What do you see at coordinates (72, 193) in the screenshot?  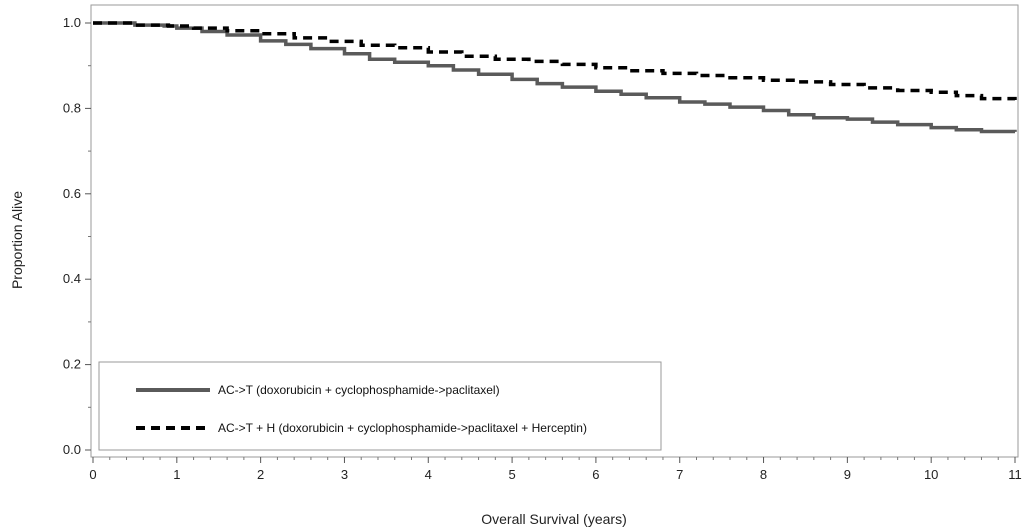 I see `y-tick-label: 0.6` at bounding box center [72, 193].